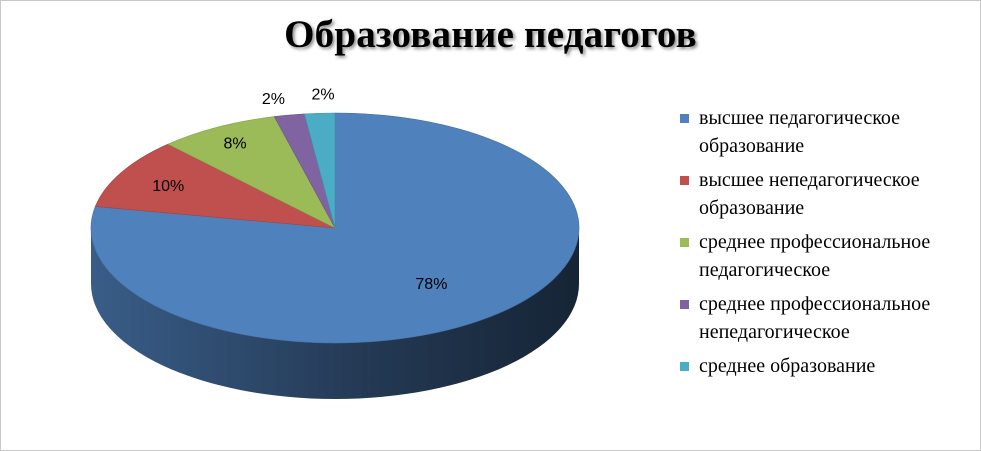  I want to click on data-label-0: 78%, so click(431, 284).